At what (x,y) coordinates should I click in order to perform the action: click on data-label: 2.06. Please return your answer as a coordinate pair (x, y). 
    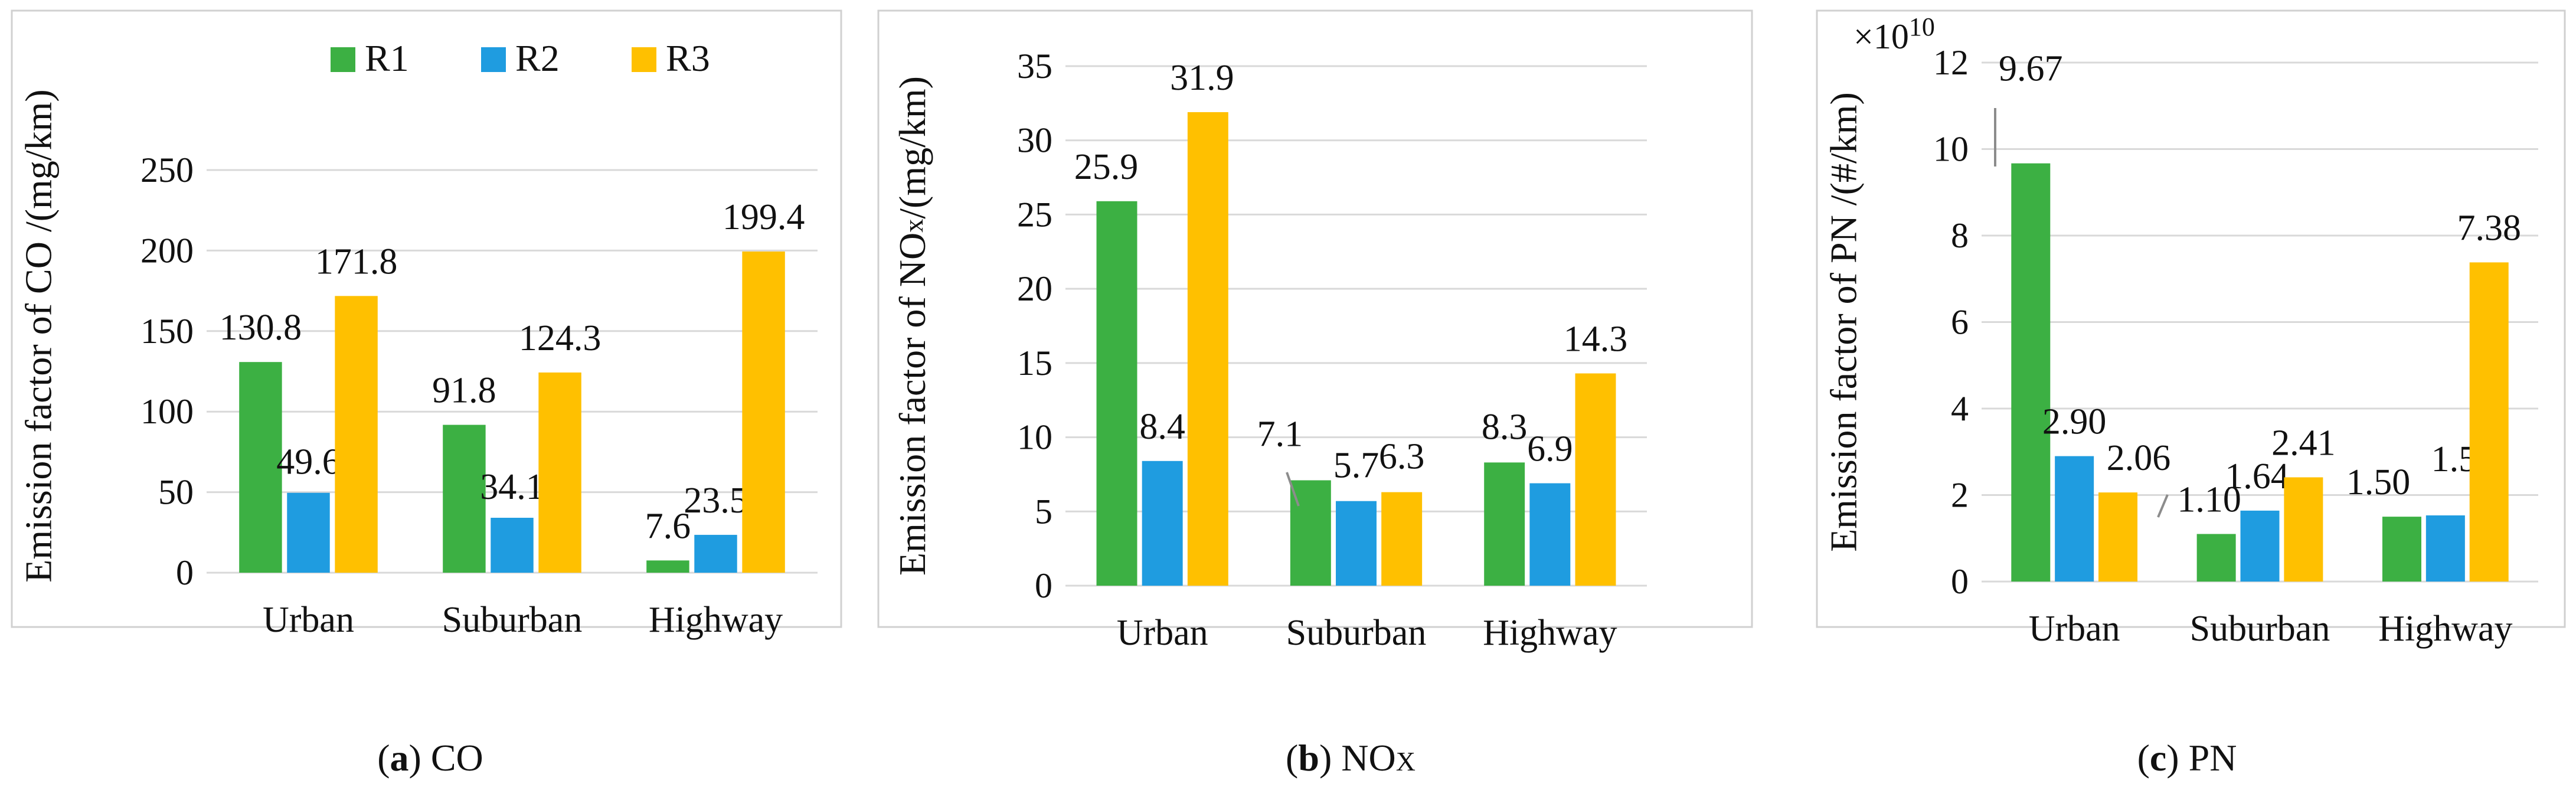
    Looking at the image, I should click on (2139, 458).